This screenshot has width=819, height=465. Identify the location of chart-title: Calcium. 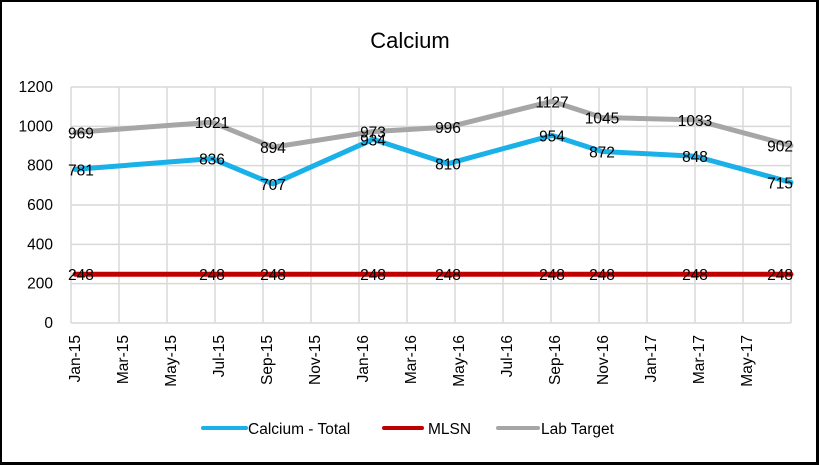
(409, 40).